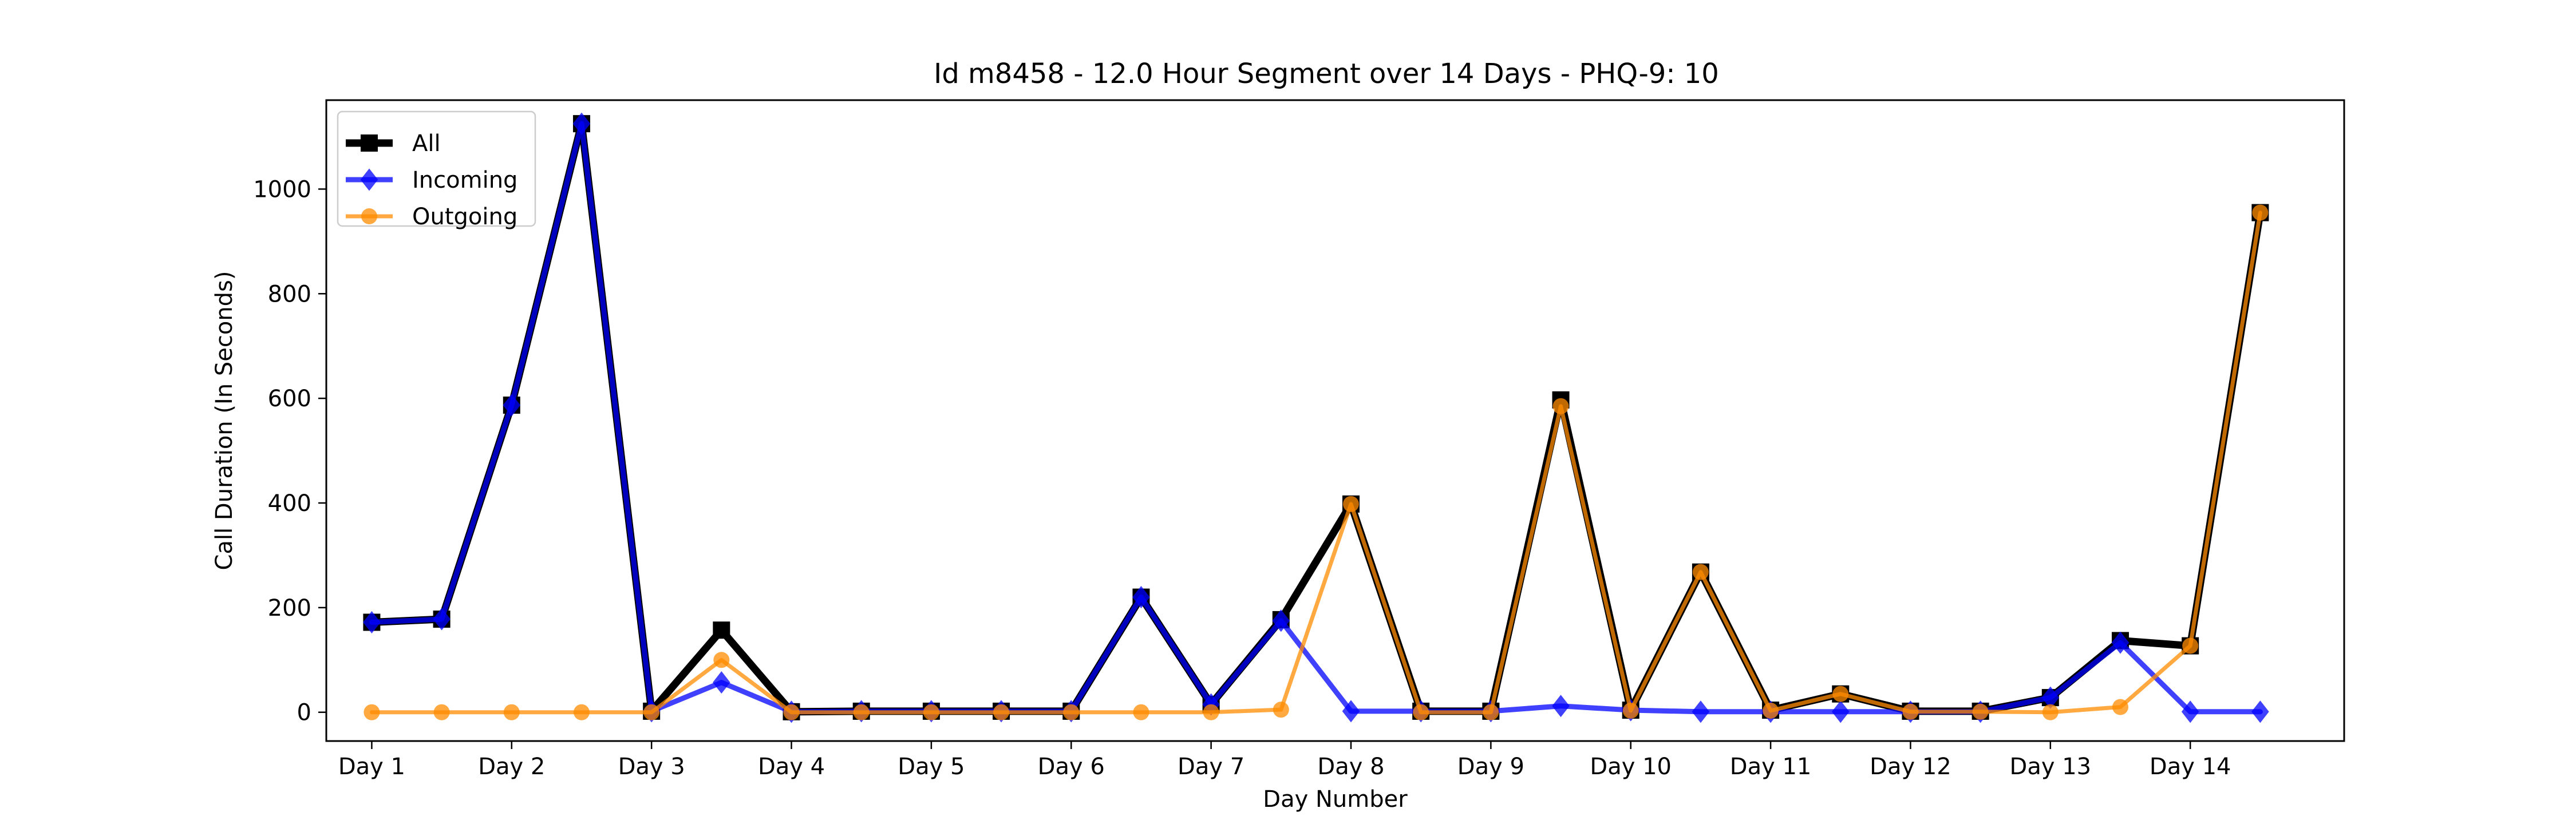  I want to click on x-tick-label: Day 9, so click(1490, 767).